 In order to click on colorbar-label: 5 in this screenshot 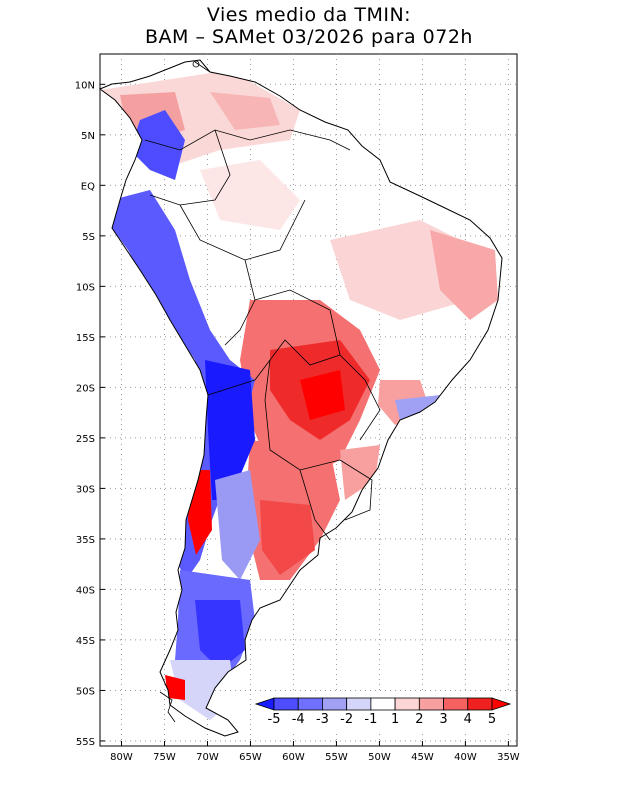, I will do `click(492, 719)`.